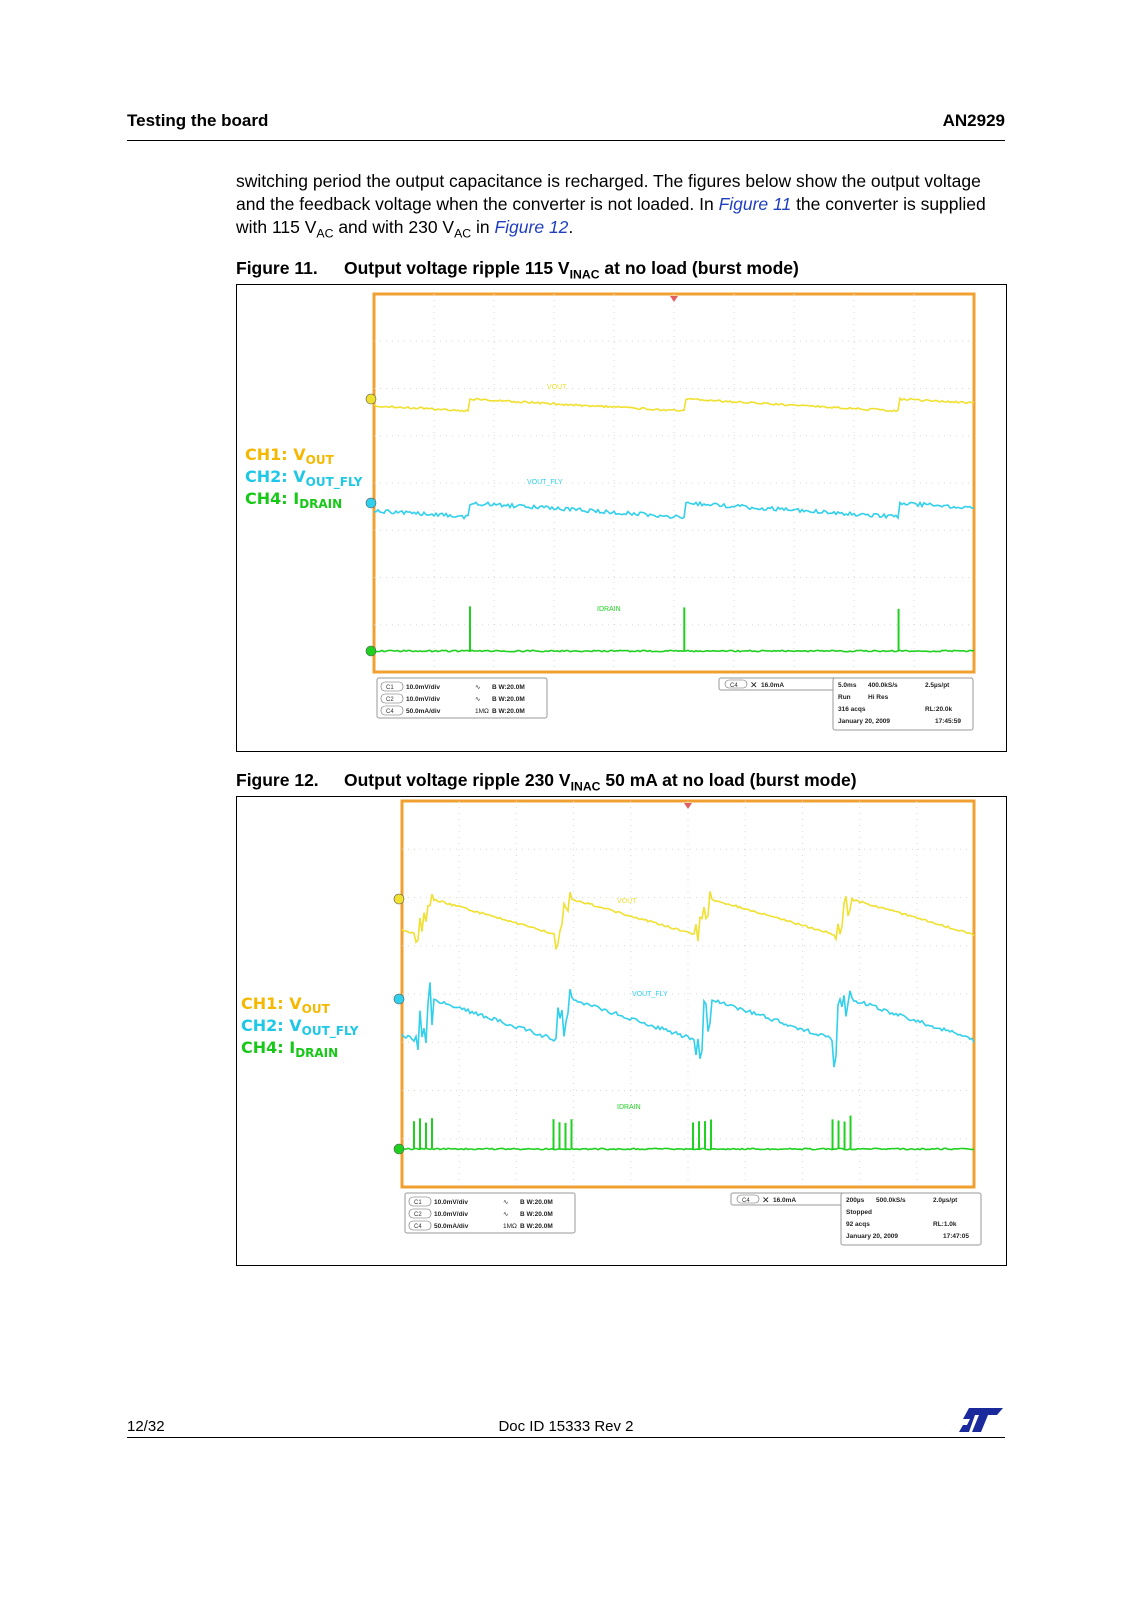  I want to click on acquisition-value: 92 acqs, so click(858, 1224).